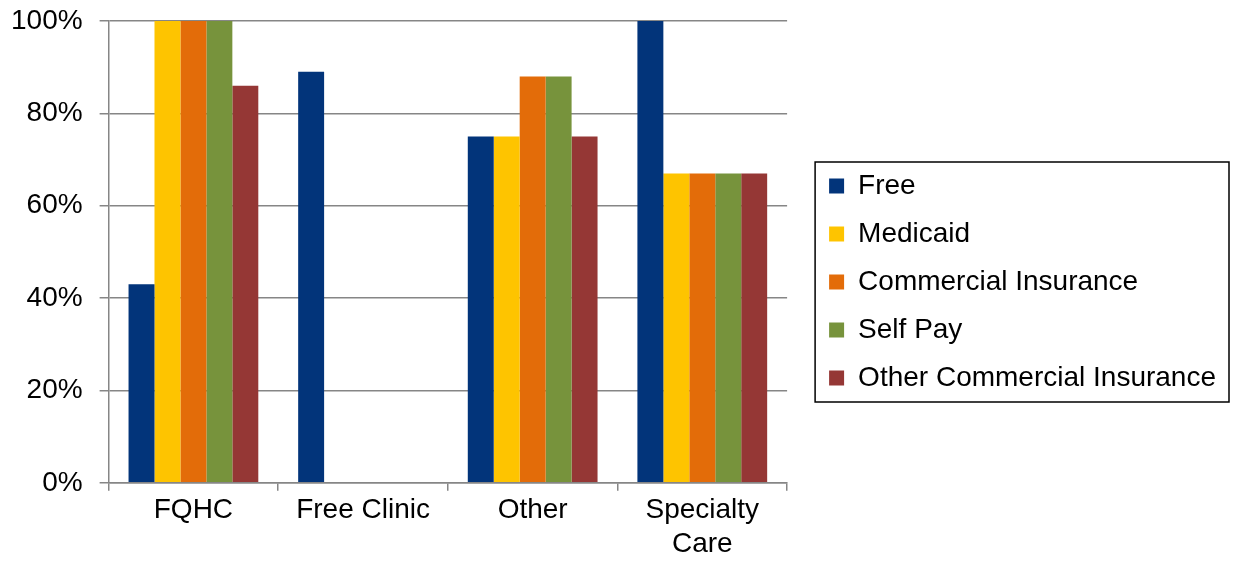 The height and width of the screenshot is (564, 1241). Describe the element at coordinates (363, 509) in the screenshot. I see `x-tick-label: Free Clinic` at that location.